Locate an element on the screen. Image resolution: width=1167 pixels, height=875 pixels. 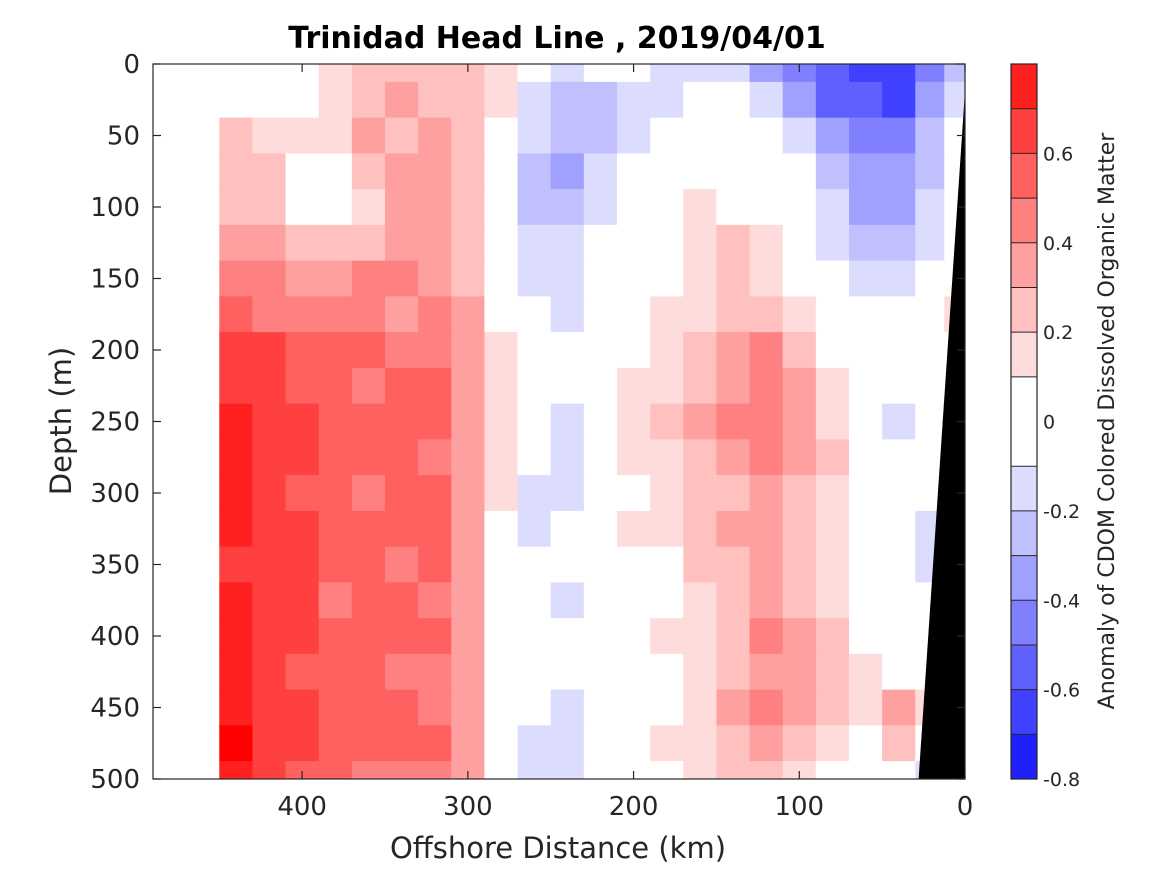
y-tick-label: 350 is located at coordinates (115, 566).